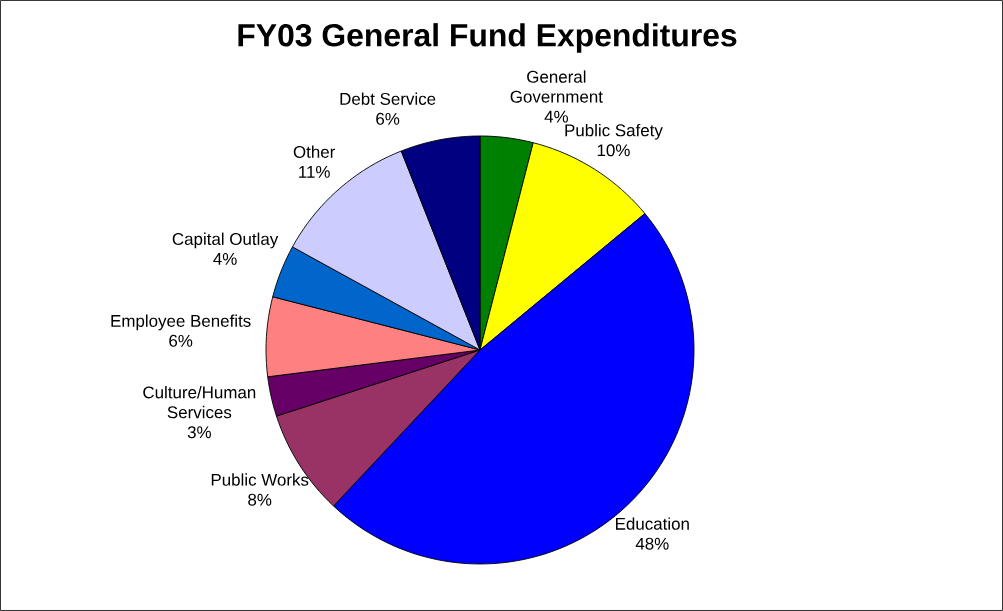 This screenshot has height=611, width=1003. What do you see at coordinates (487, 38) in the screenshot?
I see `chart-title: FY03 General Fund Expenditures` at bounding box center [487, 38].